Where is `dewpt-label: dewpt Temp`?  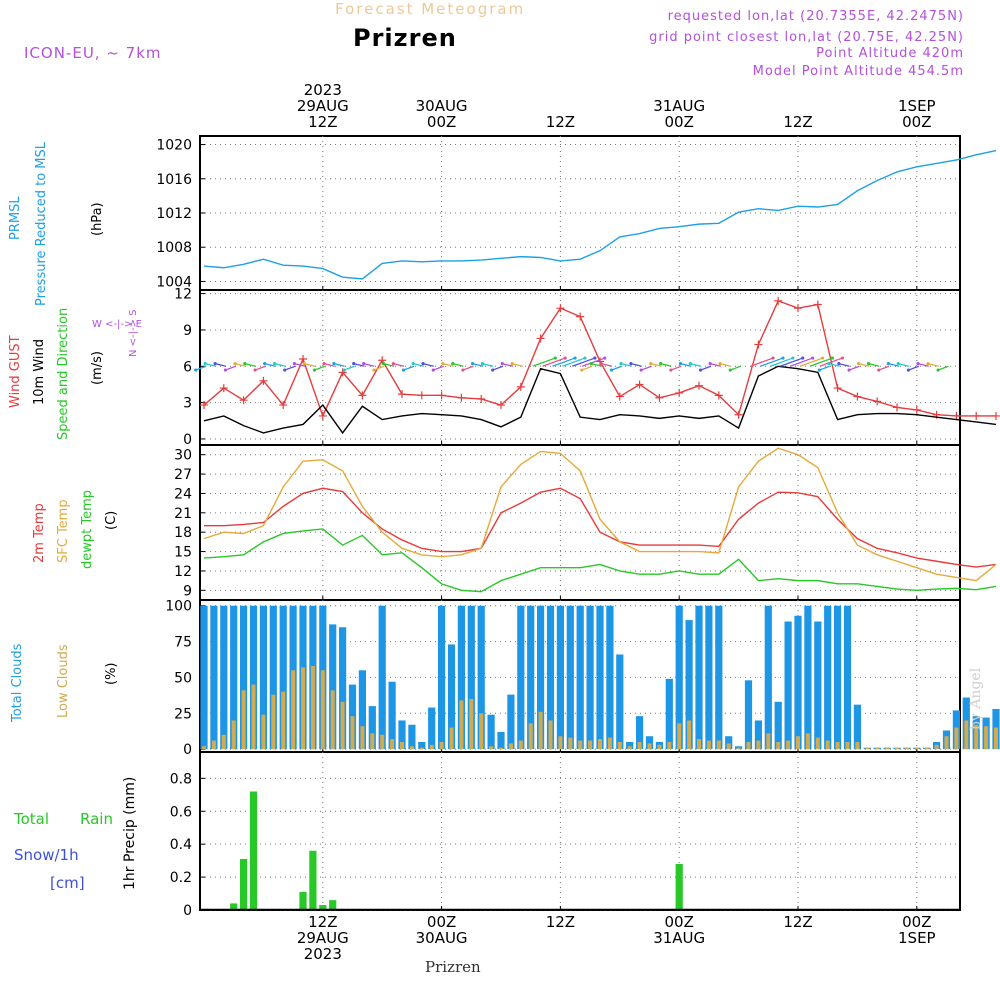
dewpt-label: dewpt Temp is located at coordinates (87, 529).